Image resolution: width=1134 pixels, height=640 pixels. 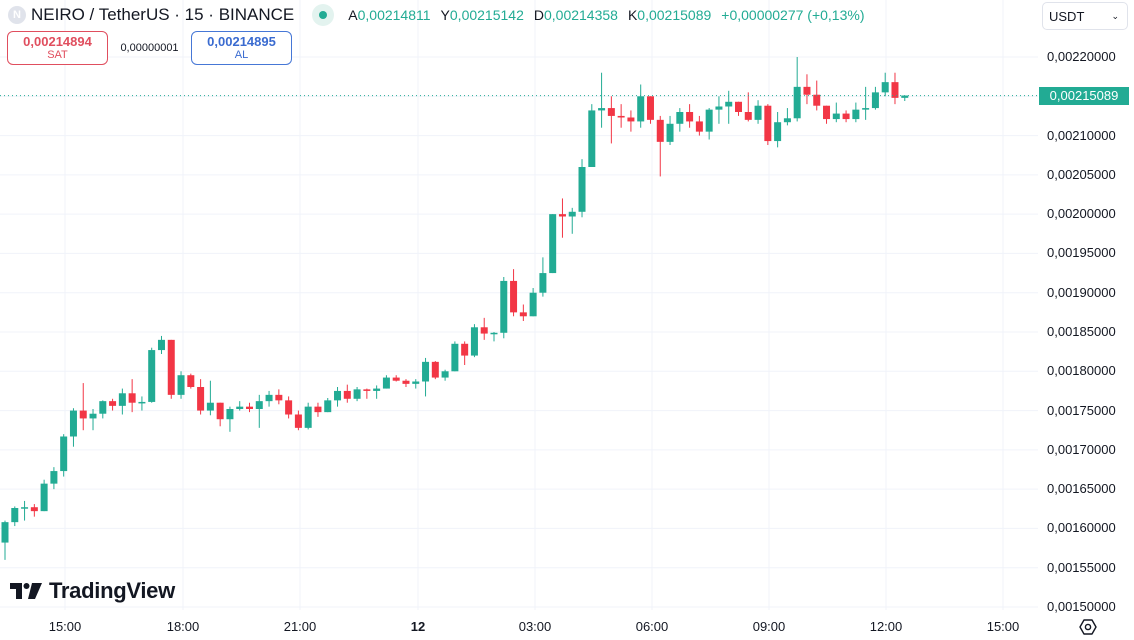 I want to click on market-open-status-icon, so click(x=323, y=15).